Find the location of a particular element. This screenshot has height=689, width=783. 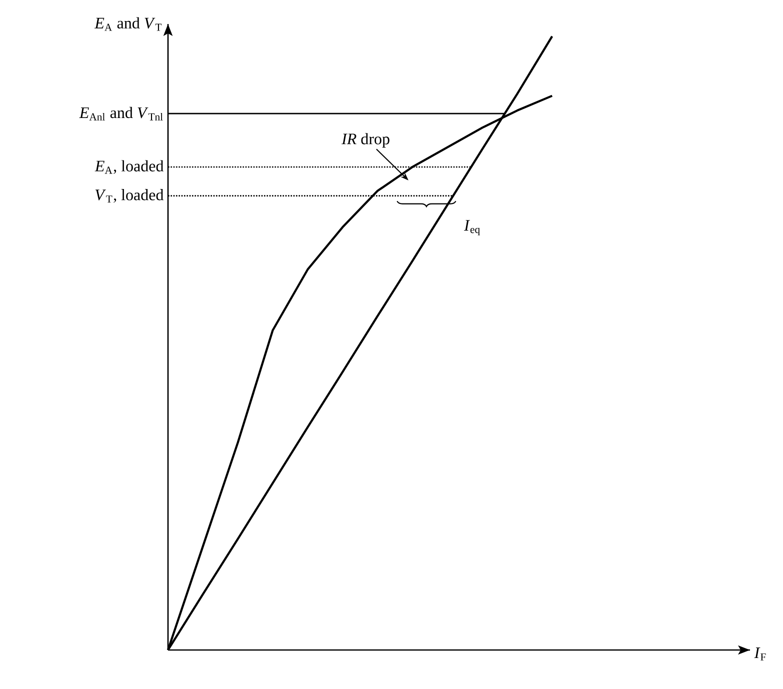

text: I$_{F}$ is located at coordinates (760, 654).